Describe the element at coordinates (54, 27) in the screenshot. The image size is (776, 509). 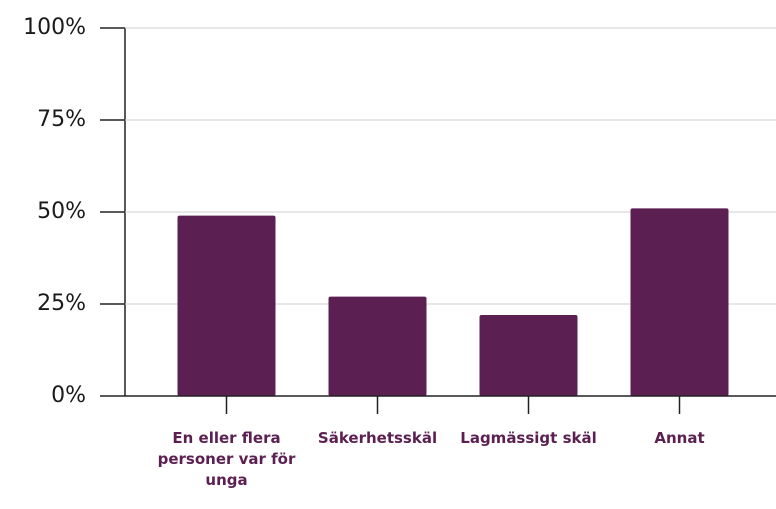
I see `y-tick-label: 100%` at that location.